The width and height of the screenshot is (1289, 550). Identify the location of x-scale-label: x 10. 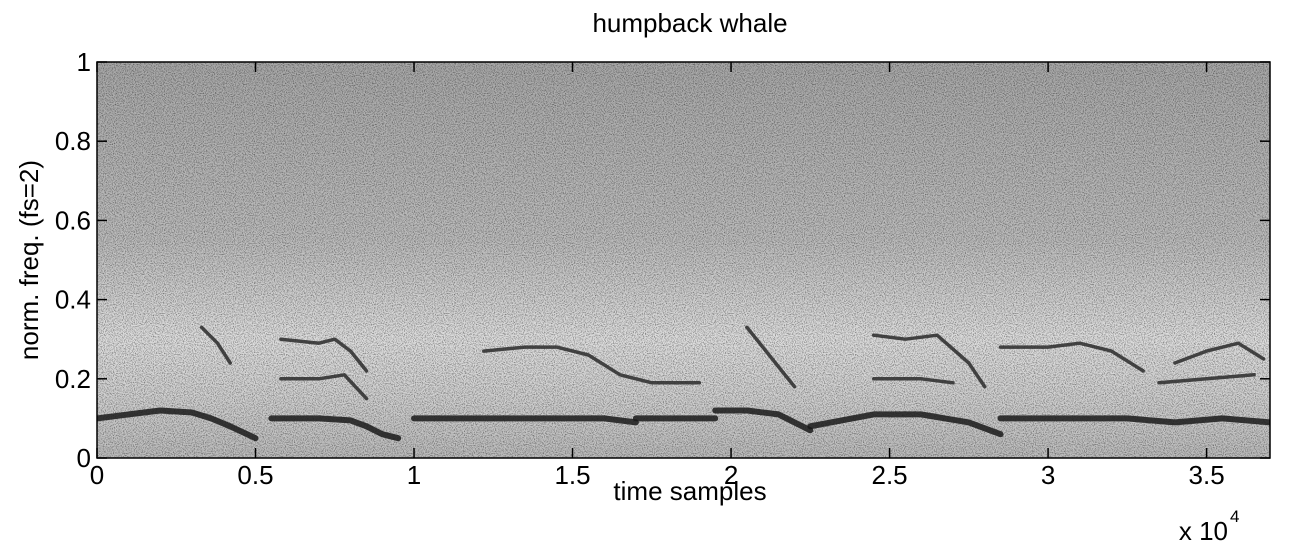
(1203, 531).